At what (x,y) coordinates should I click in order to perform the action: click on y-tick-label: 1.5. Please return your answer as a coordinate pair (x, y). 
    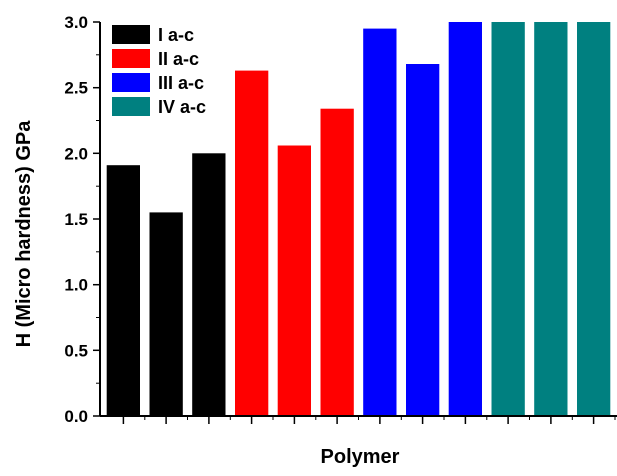
    Looking at the image, I should click on (76, 219).